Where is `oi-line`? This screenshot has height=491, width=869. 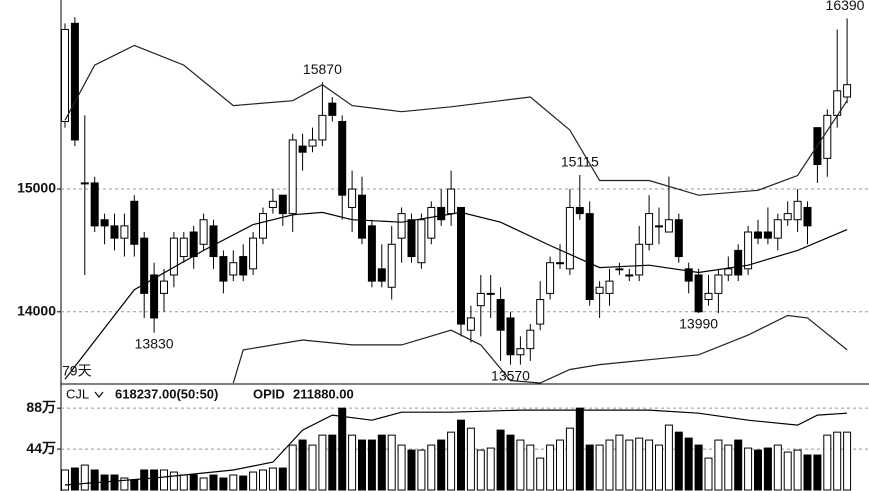
oi-line is located at coordinates (456, 447).